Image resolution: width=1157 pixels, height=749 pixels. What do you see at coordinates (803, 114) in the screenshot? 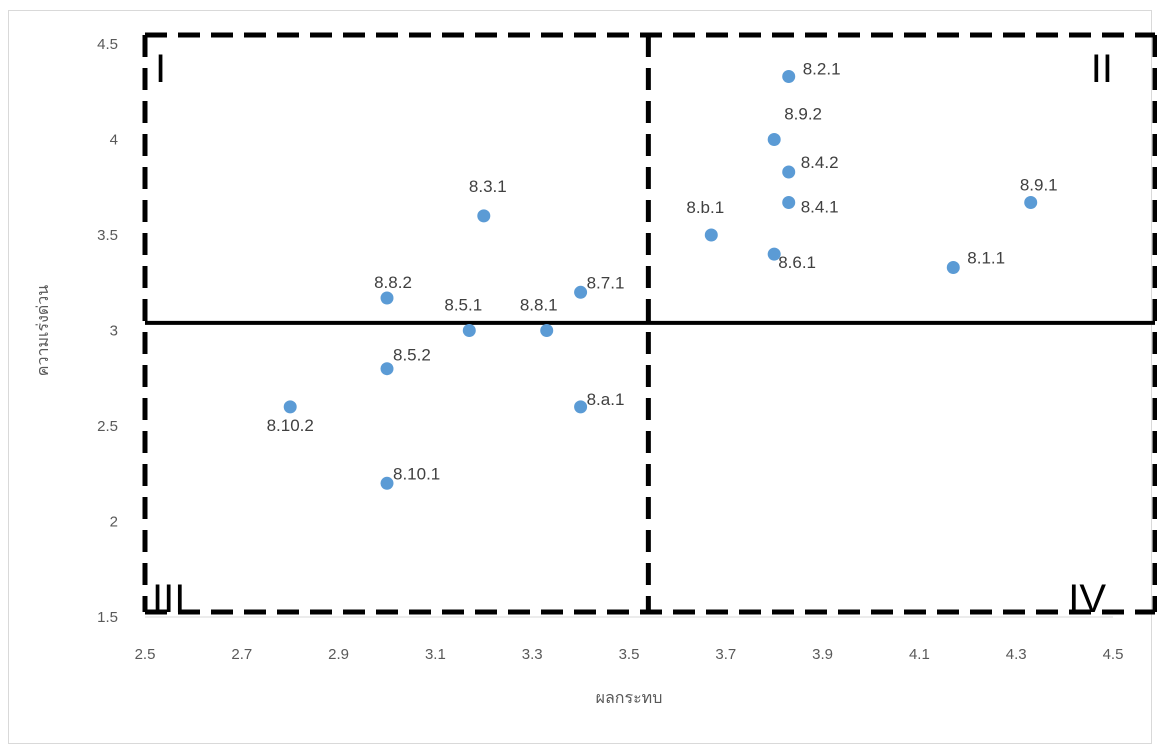
I see `data-label: 8.9.2` at bounding box center [803, 114].